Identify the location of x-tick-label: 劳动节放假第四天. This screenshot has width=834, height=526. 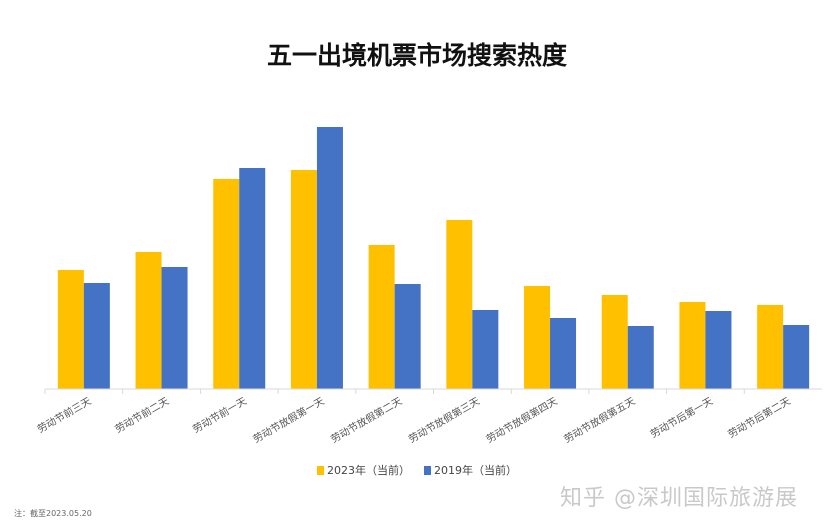
(522, 419).